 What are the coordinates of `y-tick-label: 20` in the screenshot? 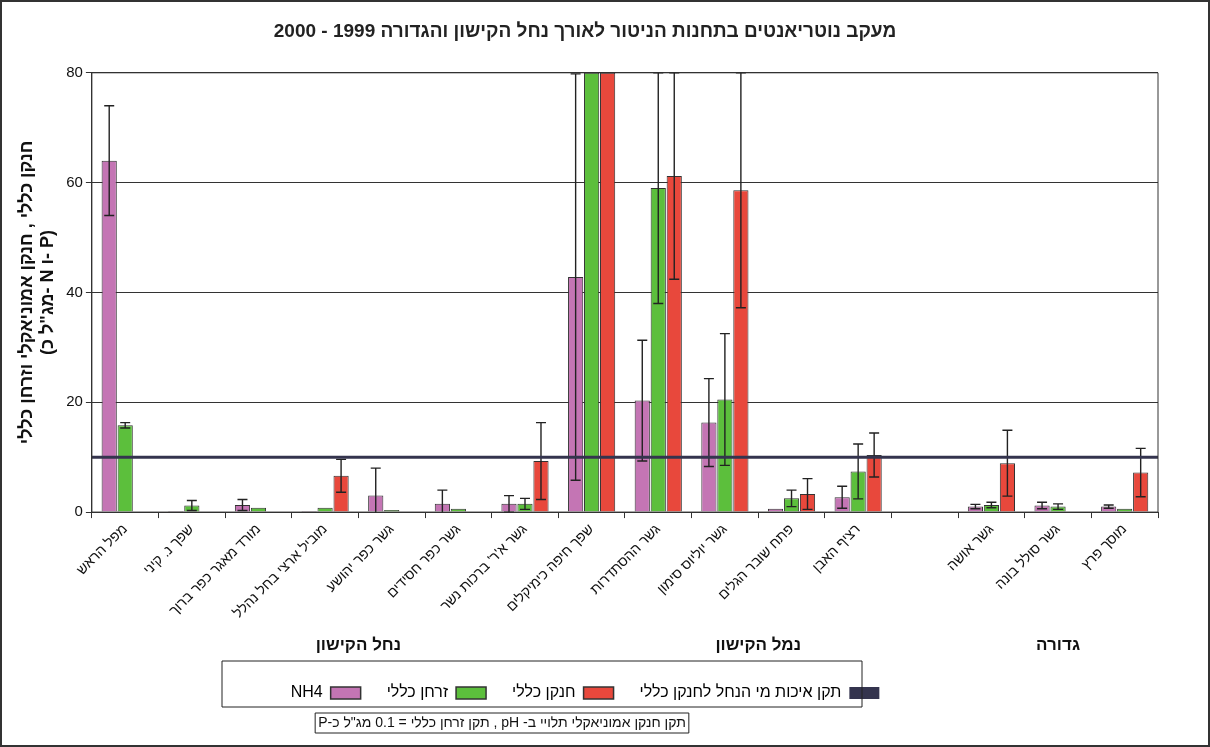 It's located at (74, 401).